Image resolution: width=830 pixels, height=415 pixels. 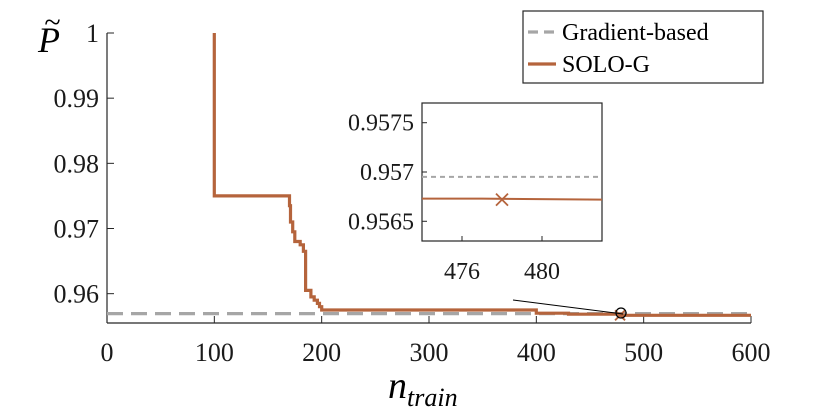 What do you see at coordinates (432, 397) in the screenshot?
I see `x-axis-label-subscript: train` at bounding box center [432, 397].